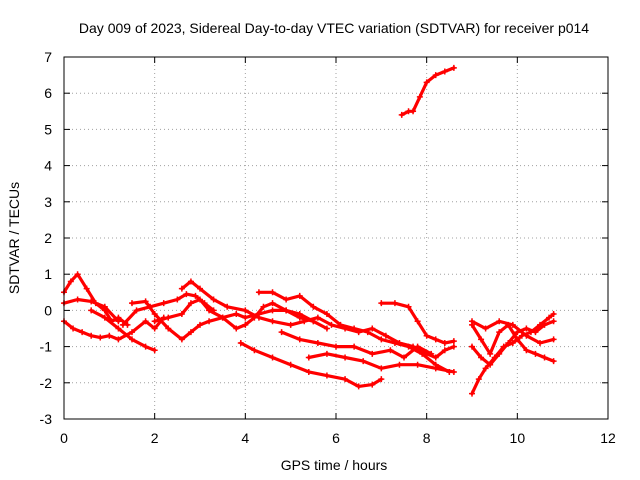  What do you see at coordinates (48, 310) in the screenshot?
I see `y-tick-label: 0` at bounding box center [48, 310].